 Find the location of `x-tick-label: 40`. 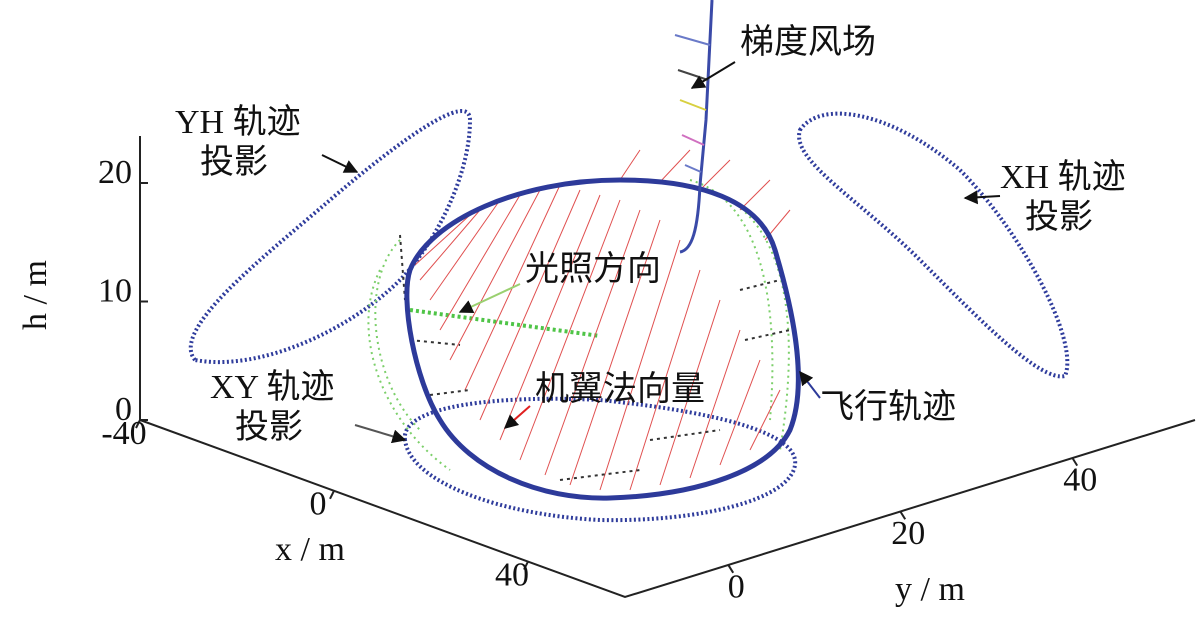

x-tick-label: 40 is located at coordinates (512, 574).